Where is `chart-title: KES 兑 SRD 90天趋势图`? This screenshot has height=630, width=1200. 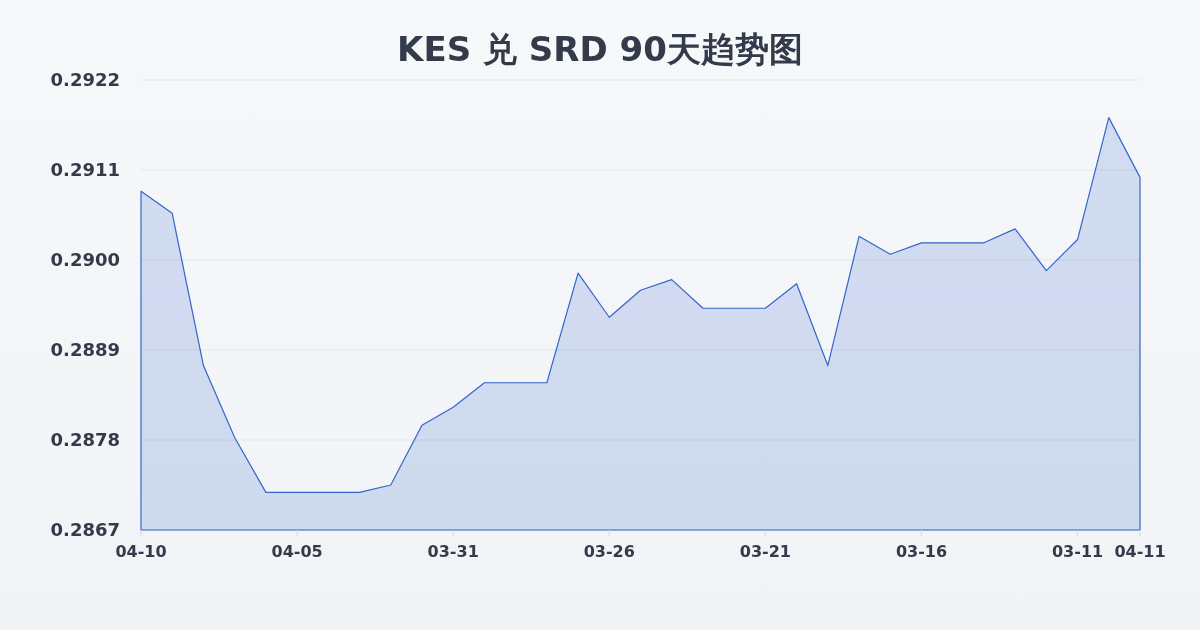
chart-title: KES 兑 SRD 90天趋势图 is located at coordinates (600, 49).